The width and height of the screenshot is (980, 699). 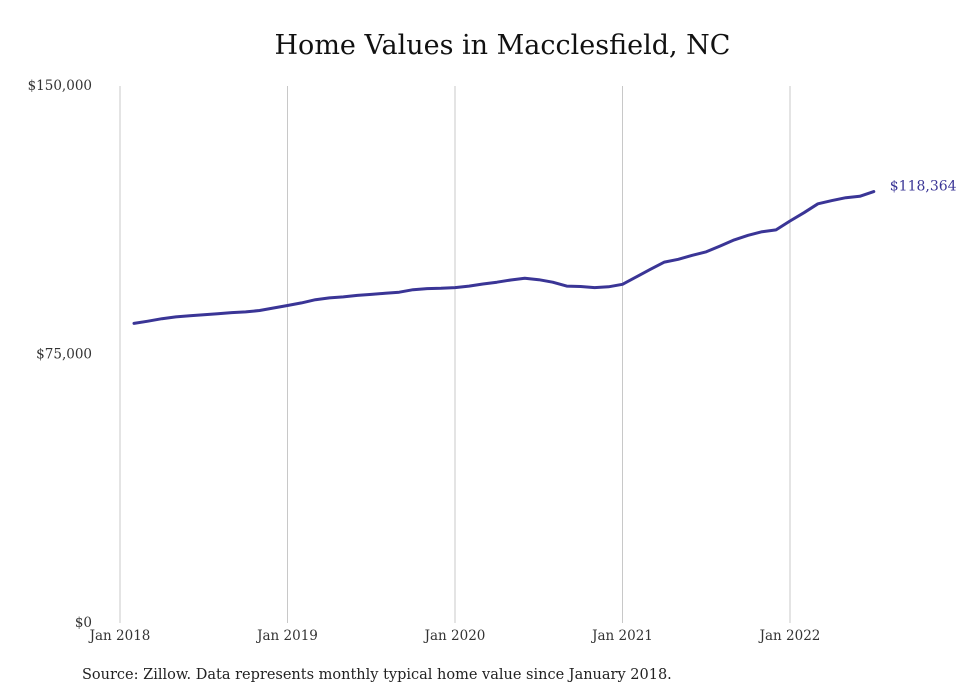 I want to click on x-axis-ticks: Jan 2018 Jan 2019 Jan 2020 Jan 2021 Jan 2022, so click(x=454, y=636).